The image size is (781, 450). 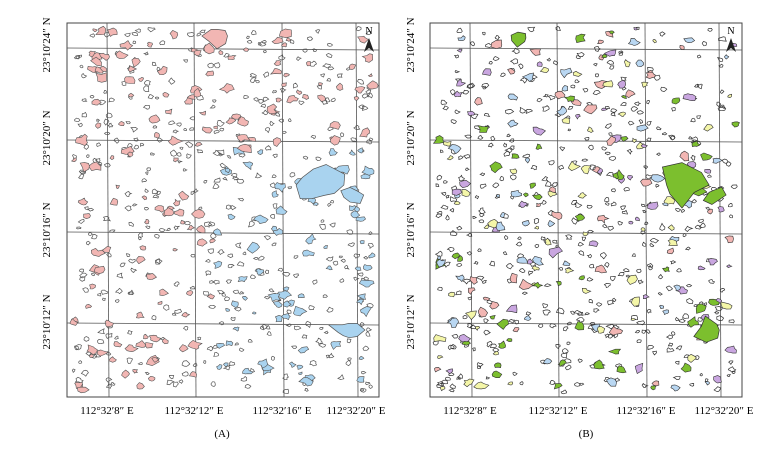 What do you see at coordinates (47, 137) in the screenshot?
I see `y-tick-label: 23°10′20″ N` at bounding box center [47, 137].